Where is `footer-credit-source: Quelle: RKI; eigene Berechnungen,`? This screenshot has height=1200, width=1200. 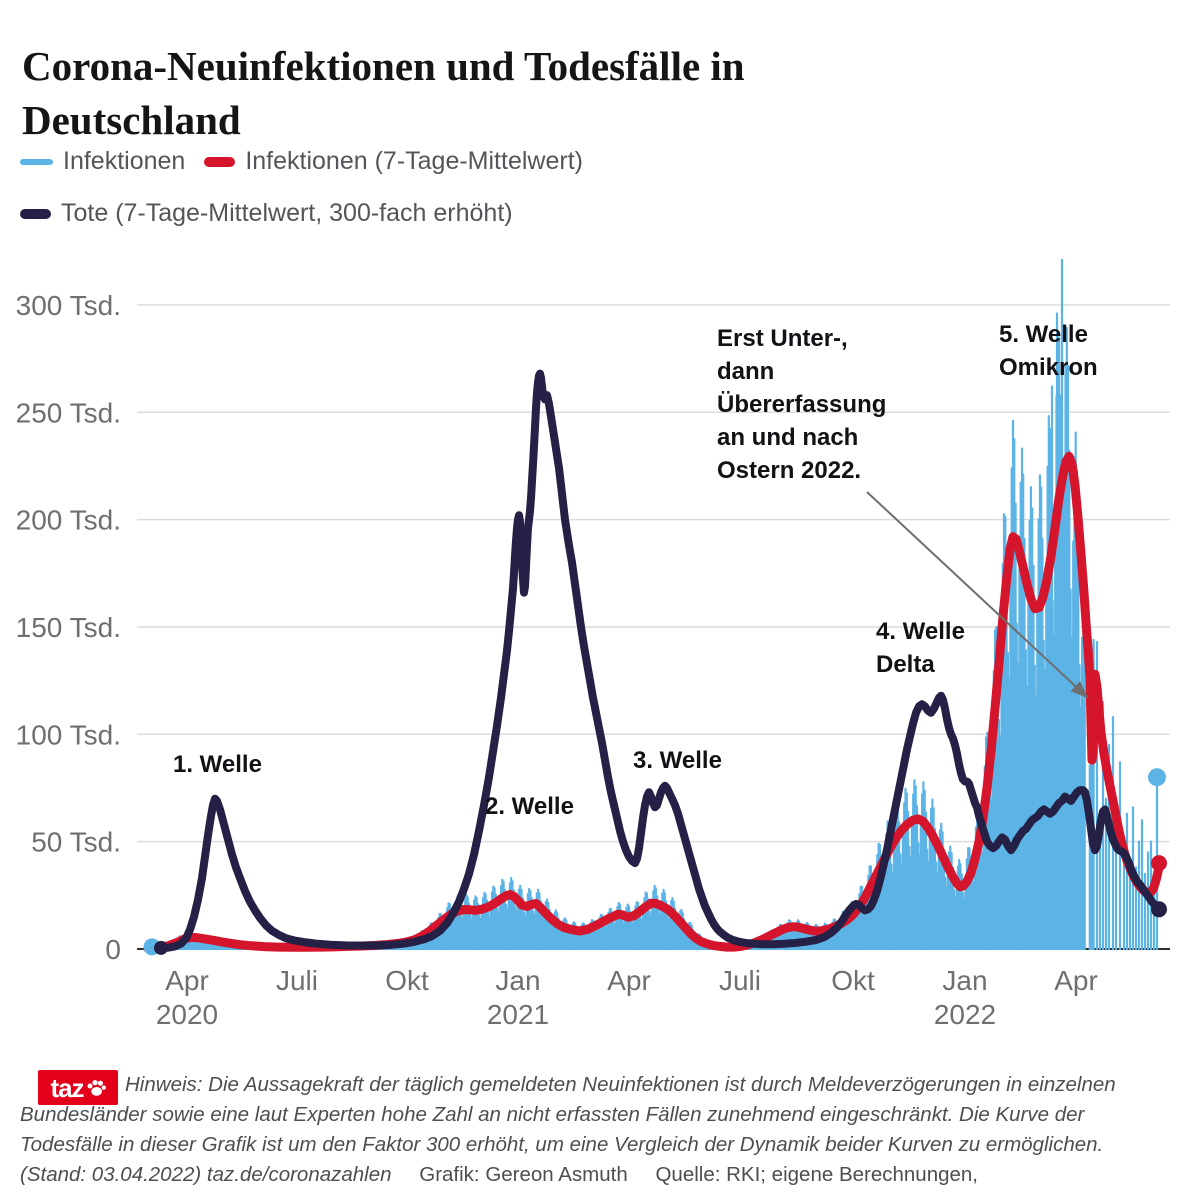
footer-credit-source: Quelle: RKI; eigene Berechnungen, is located at coordinates (816, 1174).